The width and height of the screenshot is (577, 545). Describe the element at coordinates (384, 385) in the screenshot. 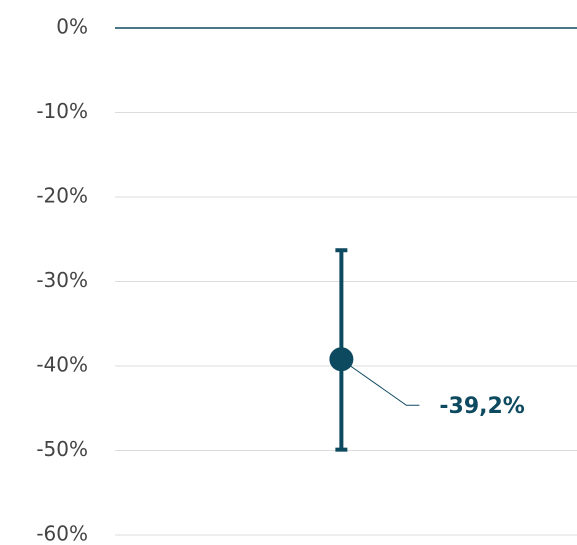

I see `leader-line` at that location.